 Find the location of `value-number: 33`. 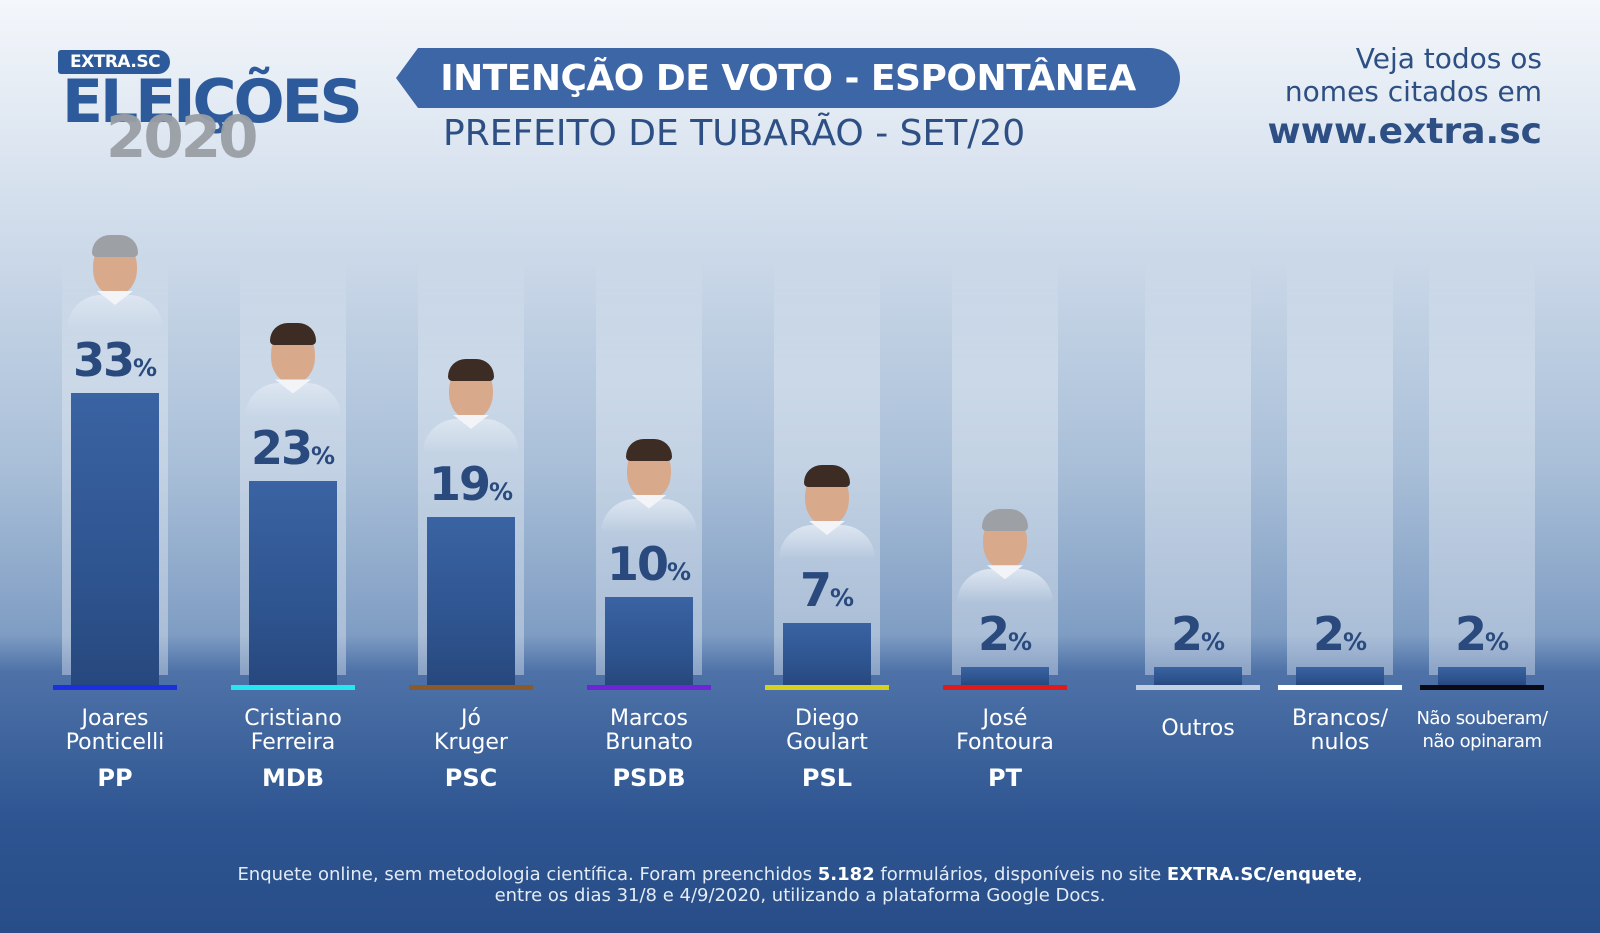

value-number: 33 is located at coordinates (103, 360).